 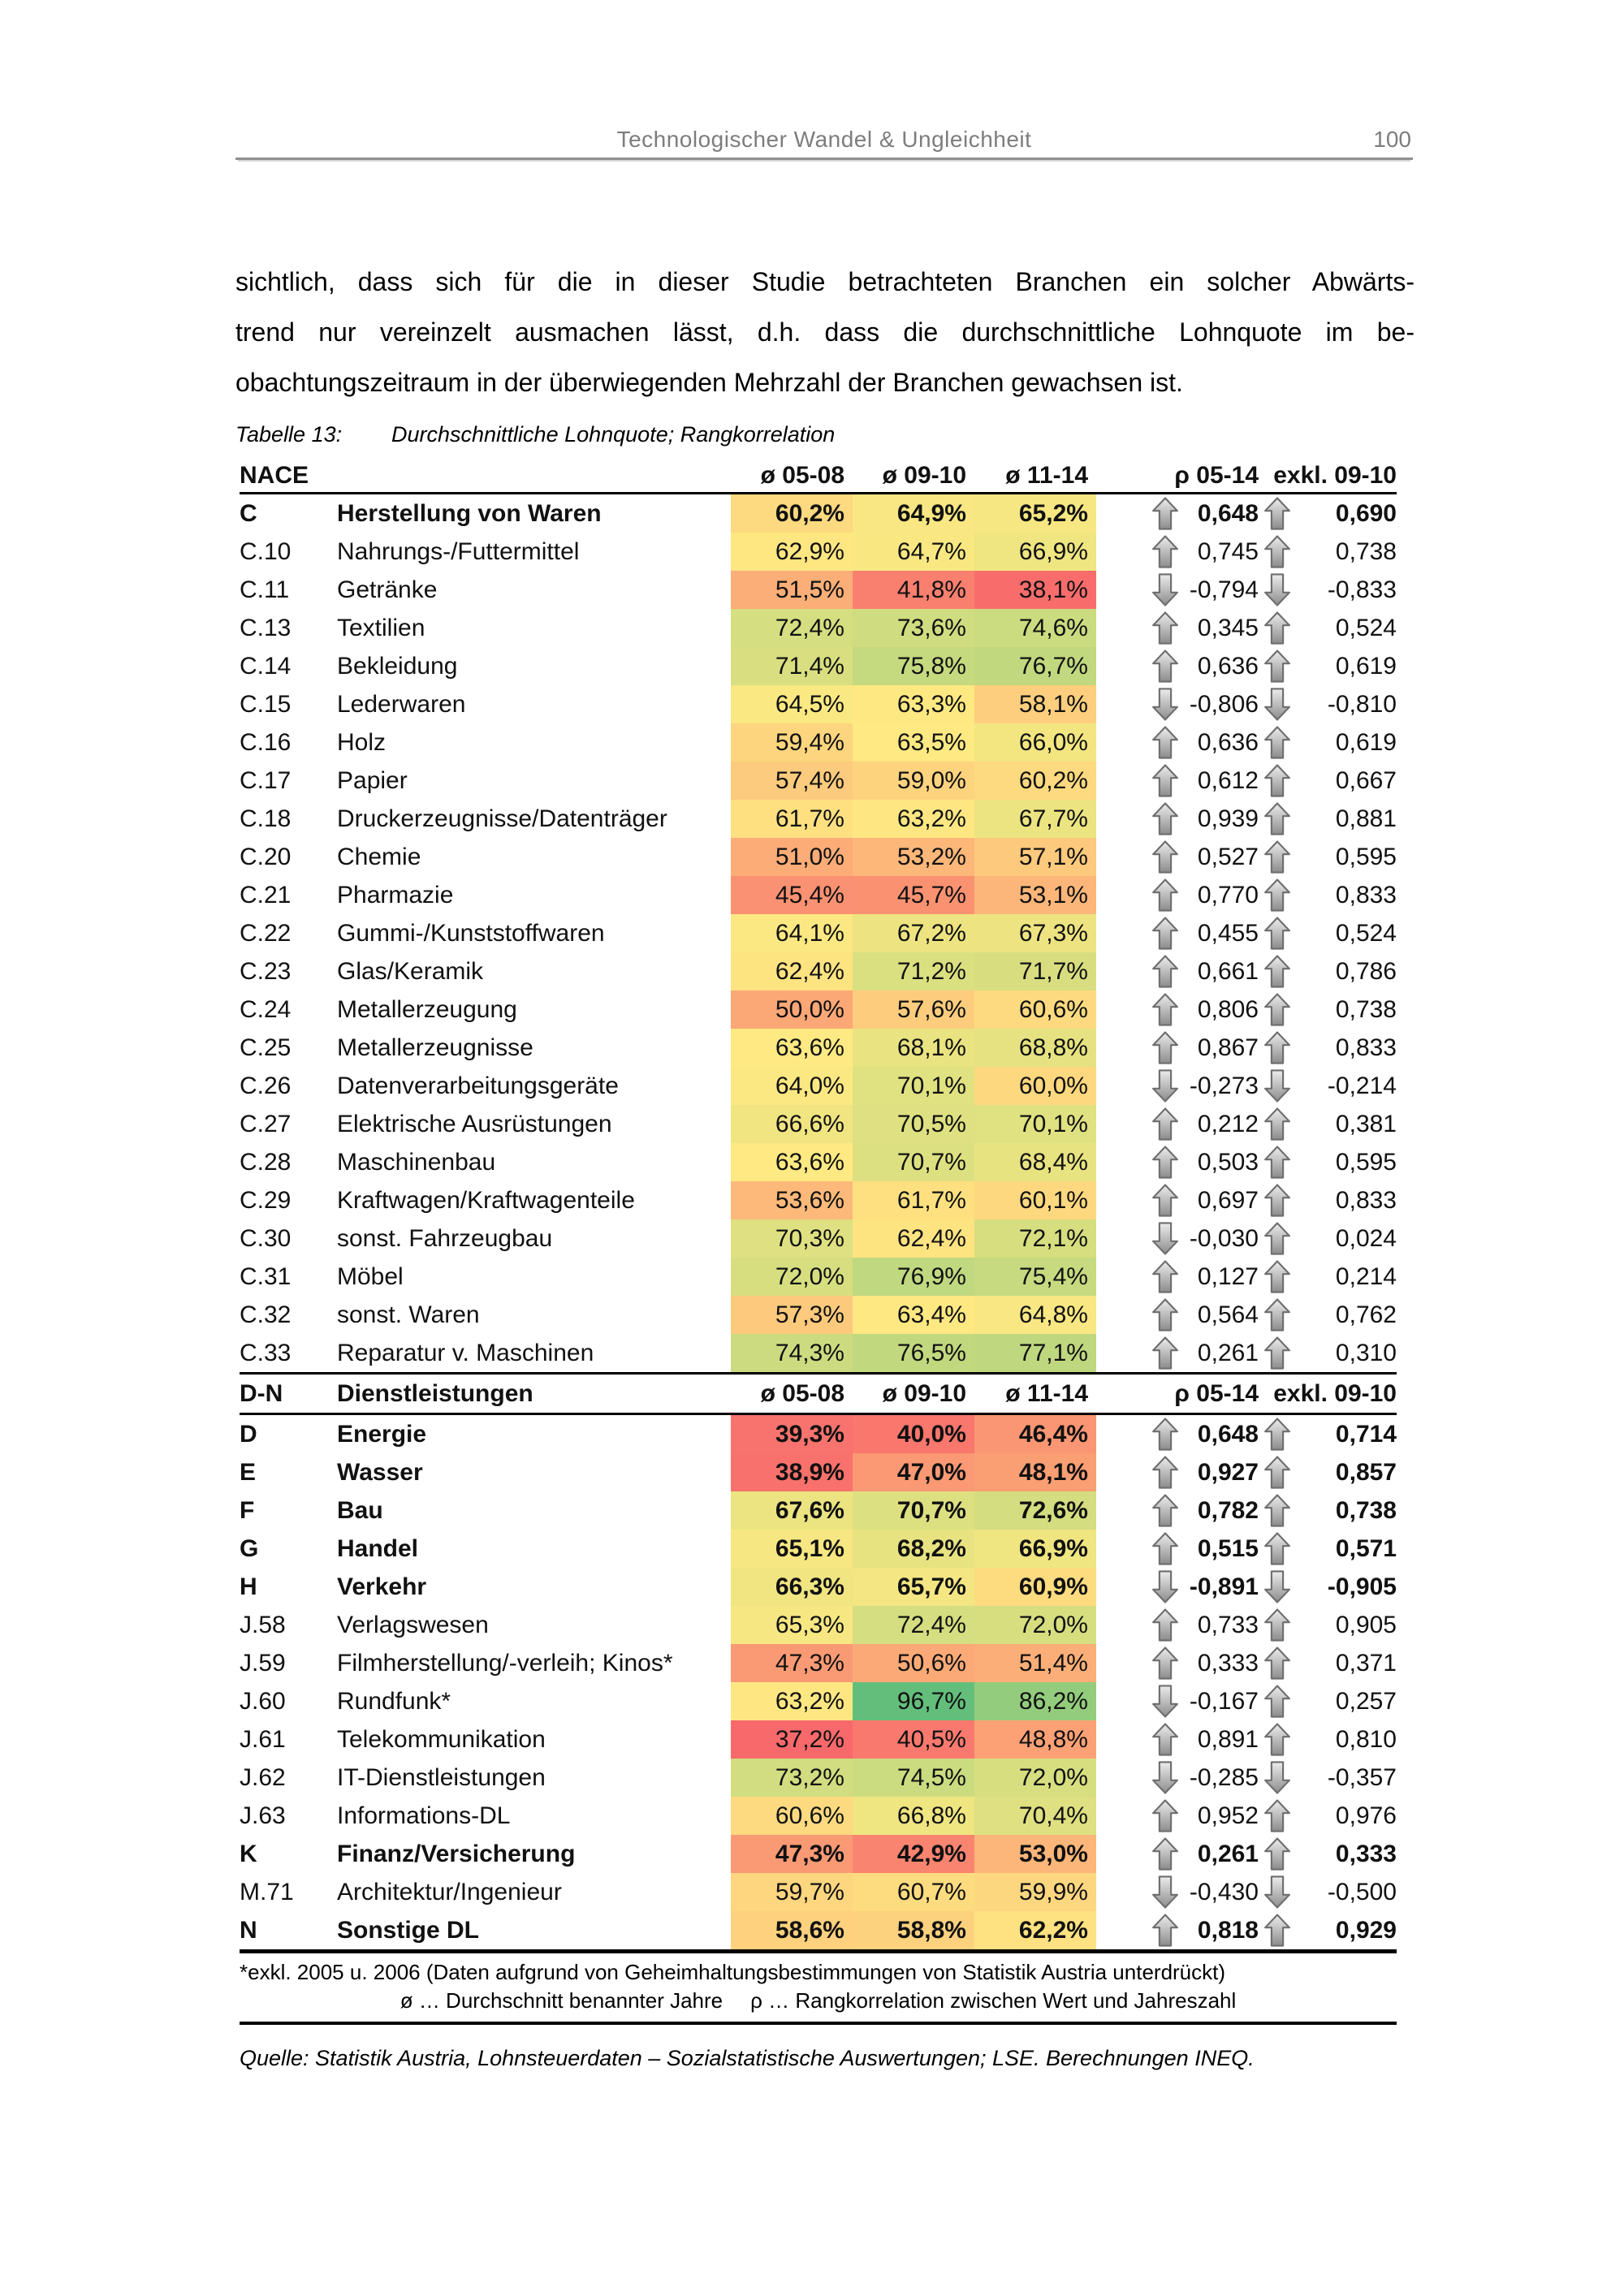 I want to click on branch-name: Nahrungs-/Futtermittel, so click(x=459, y=551).